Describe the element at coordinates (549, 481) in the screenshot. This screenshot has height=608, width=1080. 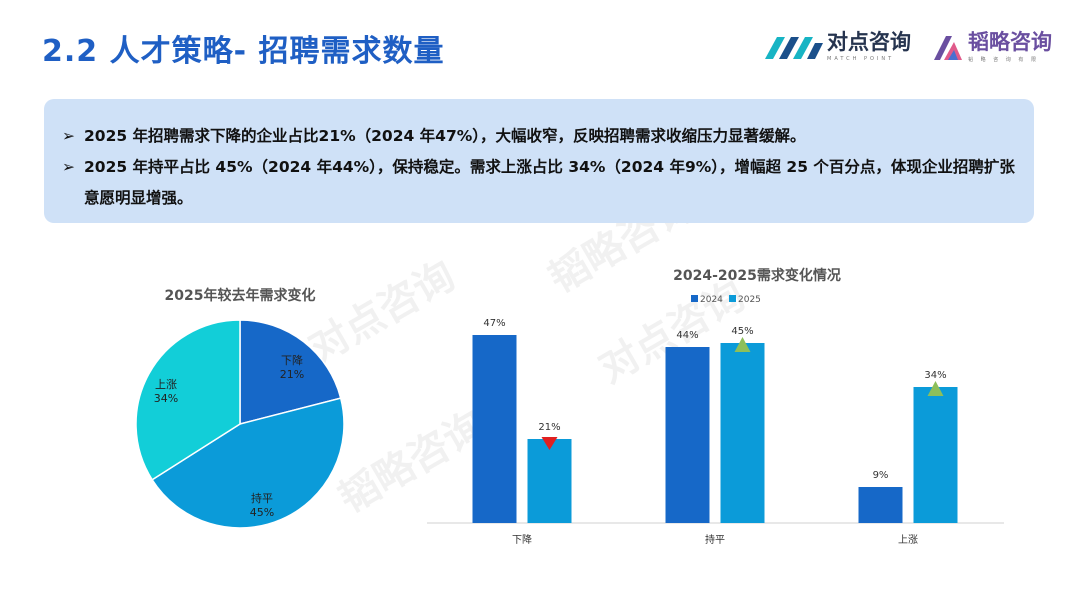
I see `bar-2025-下降` at that location.